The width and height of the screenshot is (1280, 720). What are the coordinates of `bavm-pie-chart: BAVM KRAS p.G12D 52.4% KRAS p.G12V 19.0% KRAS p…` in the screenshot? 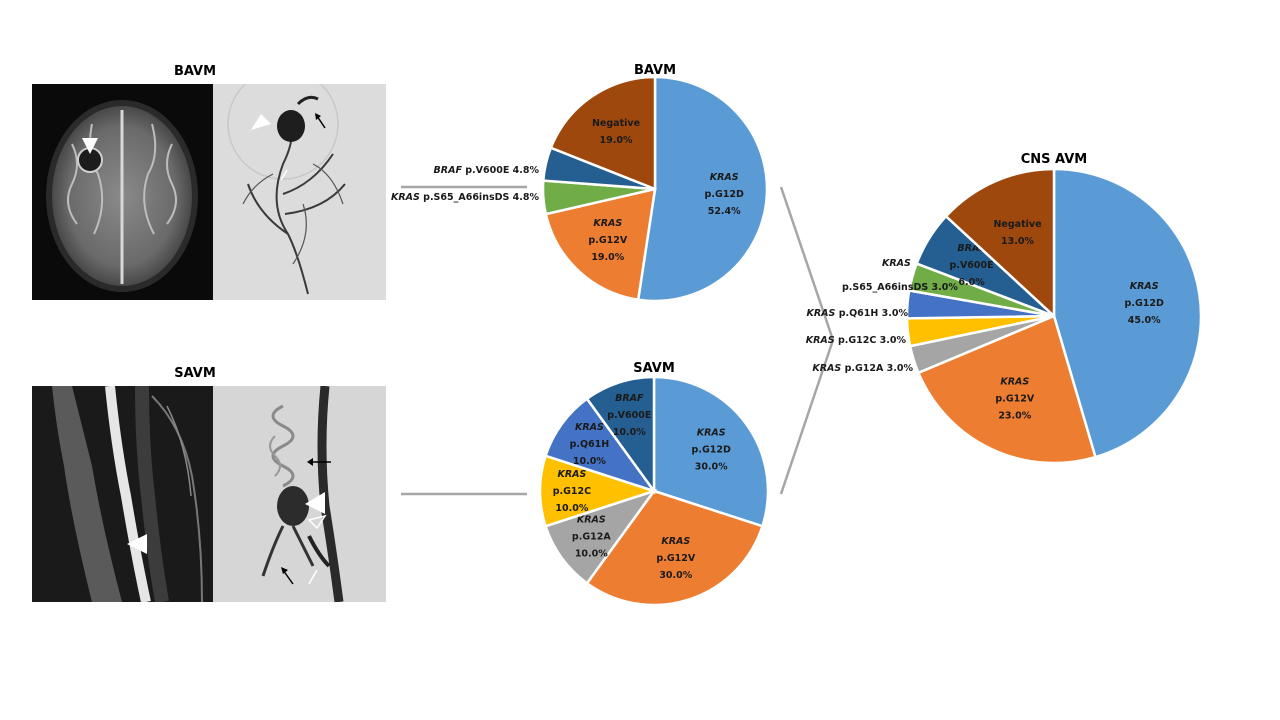 It's located at (580, 183).